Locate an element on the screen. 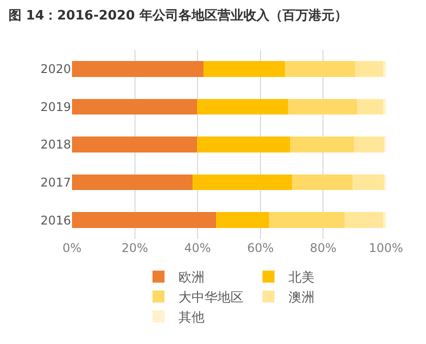 This screenshot has width=426, height=344. y-tick-label: 2017 is located at coordinates (55, 183).